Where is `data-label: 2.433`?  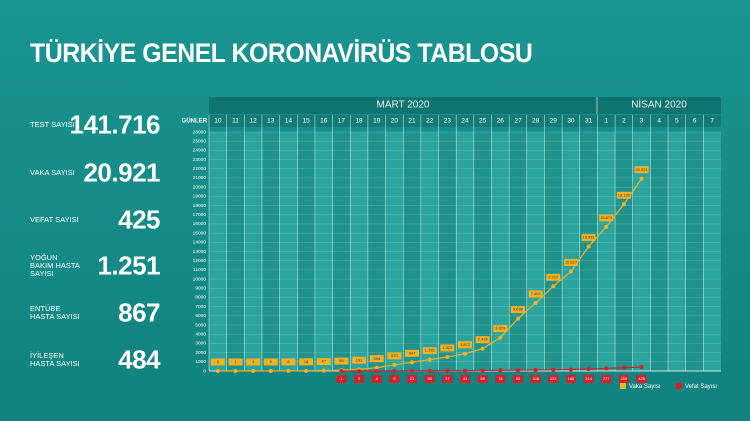 data-label: 2.433 is located at coordinates (483, 339).